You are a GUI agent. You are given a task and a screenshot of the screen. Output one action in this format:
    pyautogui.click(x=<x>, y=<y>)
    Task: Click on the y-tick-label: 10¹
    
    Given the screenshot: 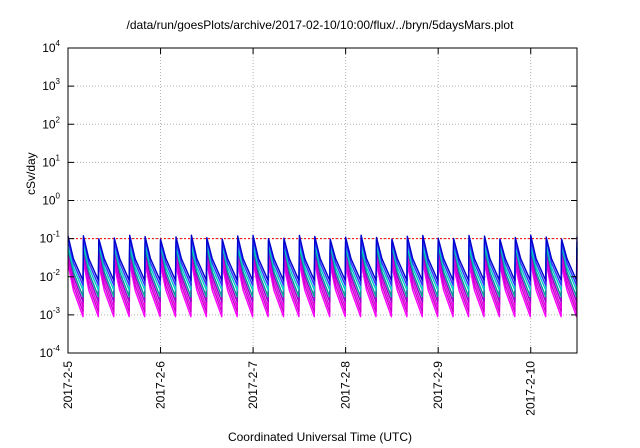 What is the action you would take?
    pyautogui.click(x=51, y=161)
    